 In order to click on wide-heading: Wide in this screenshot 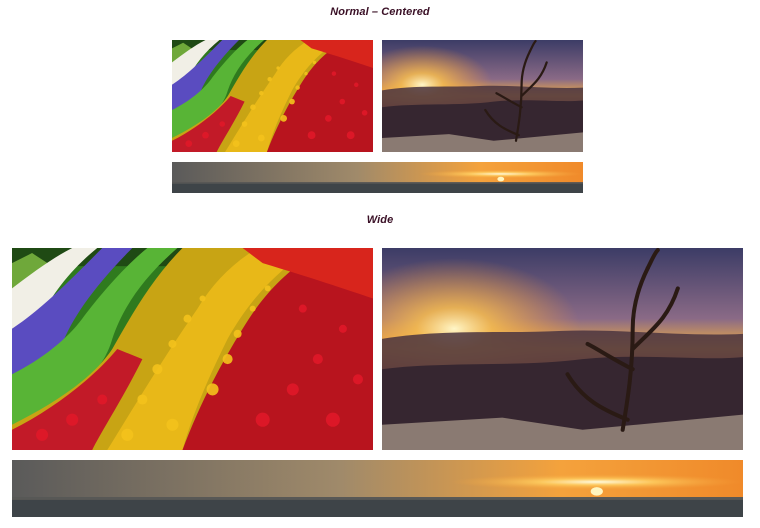, I will do `click(380, 220)`.